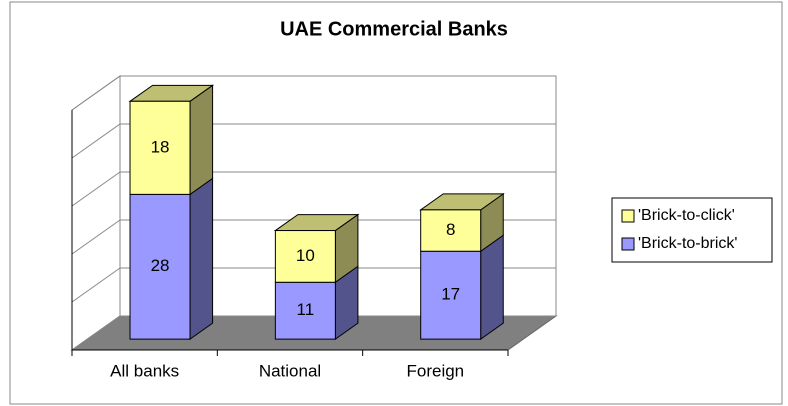 This screenshot has width=788, height=406. What do you see at coordinates (144, 370) in the screenshot?
I see `x-tick-label: All banks` at bounding box center [144, 370].